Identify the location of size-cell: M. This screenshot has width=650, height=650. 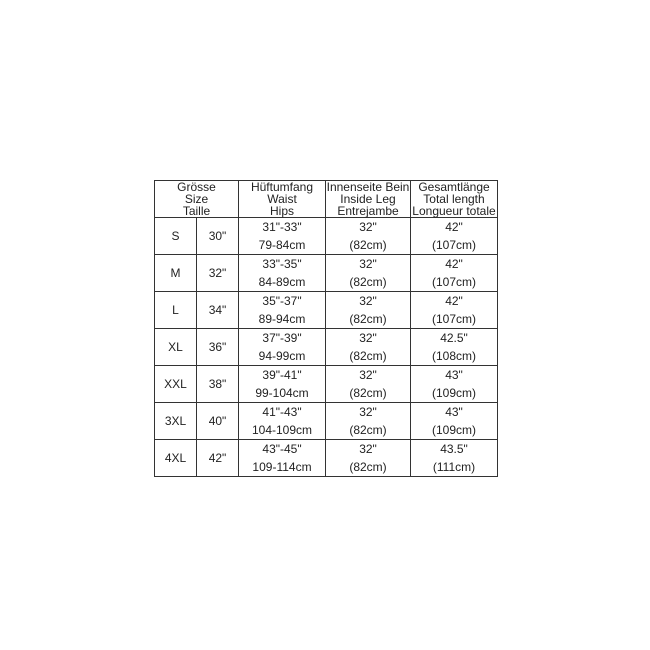
(175, 273).